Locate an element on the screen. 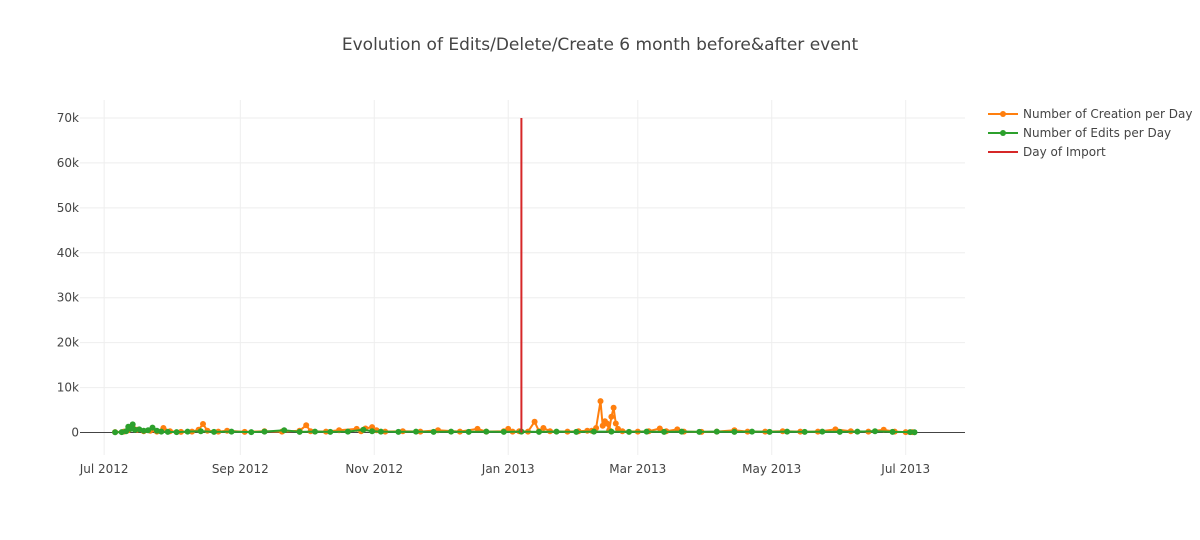 The image size is (1200, 540). x-tick-label: Jan 2013 is located at coordinates (508, 469).